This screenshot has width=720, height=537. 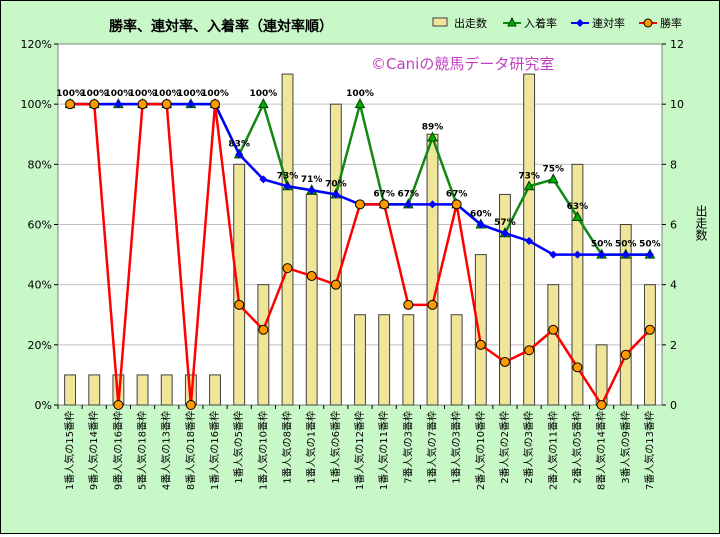 I want to click on x-tick-label: 3番人気の9番枠, so click(x=625, y=447).